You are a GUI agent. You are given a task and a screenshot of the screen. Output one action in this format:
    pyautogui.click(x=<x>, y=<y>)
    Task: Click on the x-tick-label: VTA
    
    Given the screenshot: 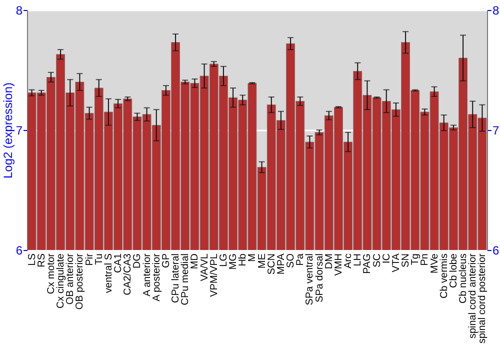 What is the action you would take?
    pyautogui.click(x=396, y=262)
    